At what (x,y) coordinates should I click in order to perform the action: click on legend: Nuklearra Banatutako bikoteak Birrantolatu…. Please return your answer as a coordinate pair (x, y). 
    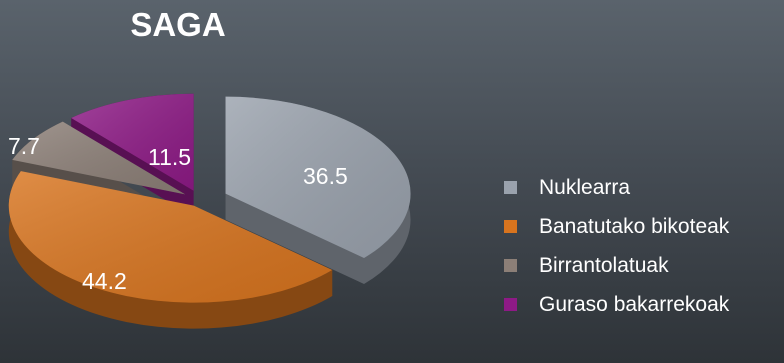
    Looking at the image, I should click on (616, 246).